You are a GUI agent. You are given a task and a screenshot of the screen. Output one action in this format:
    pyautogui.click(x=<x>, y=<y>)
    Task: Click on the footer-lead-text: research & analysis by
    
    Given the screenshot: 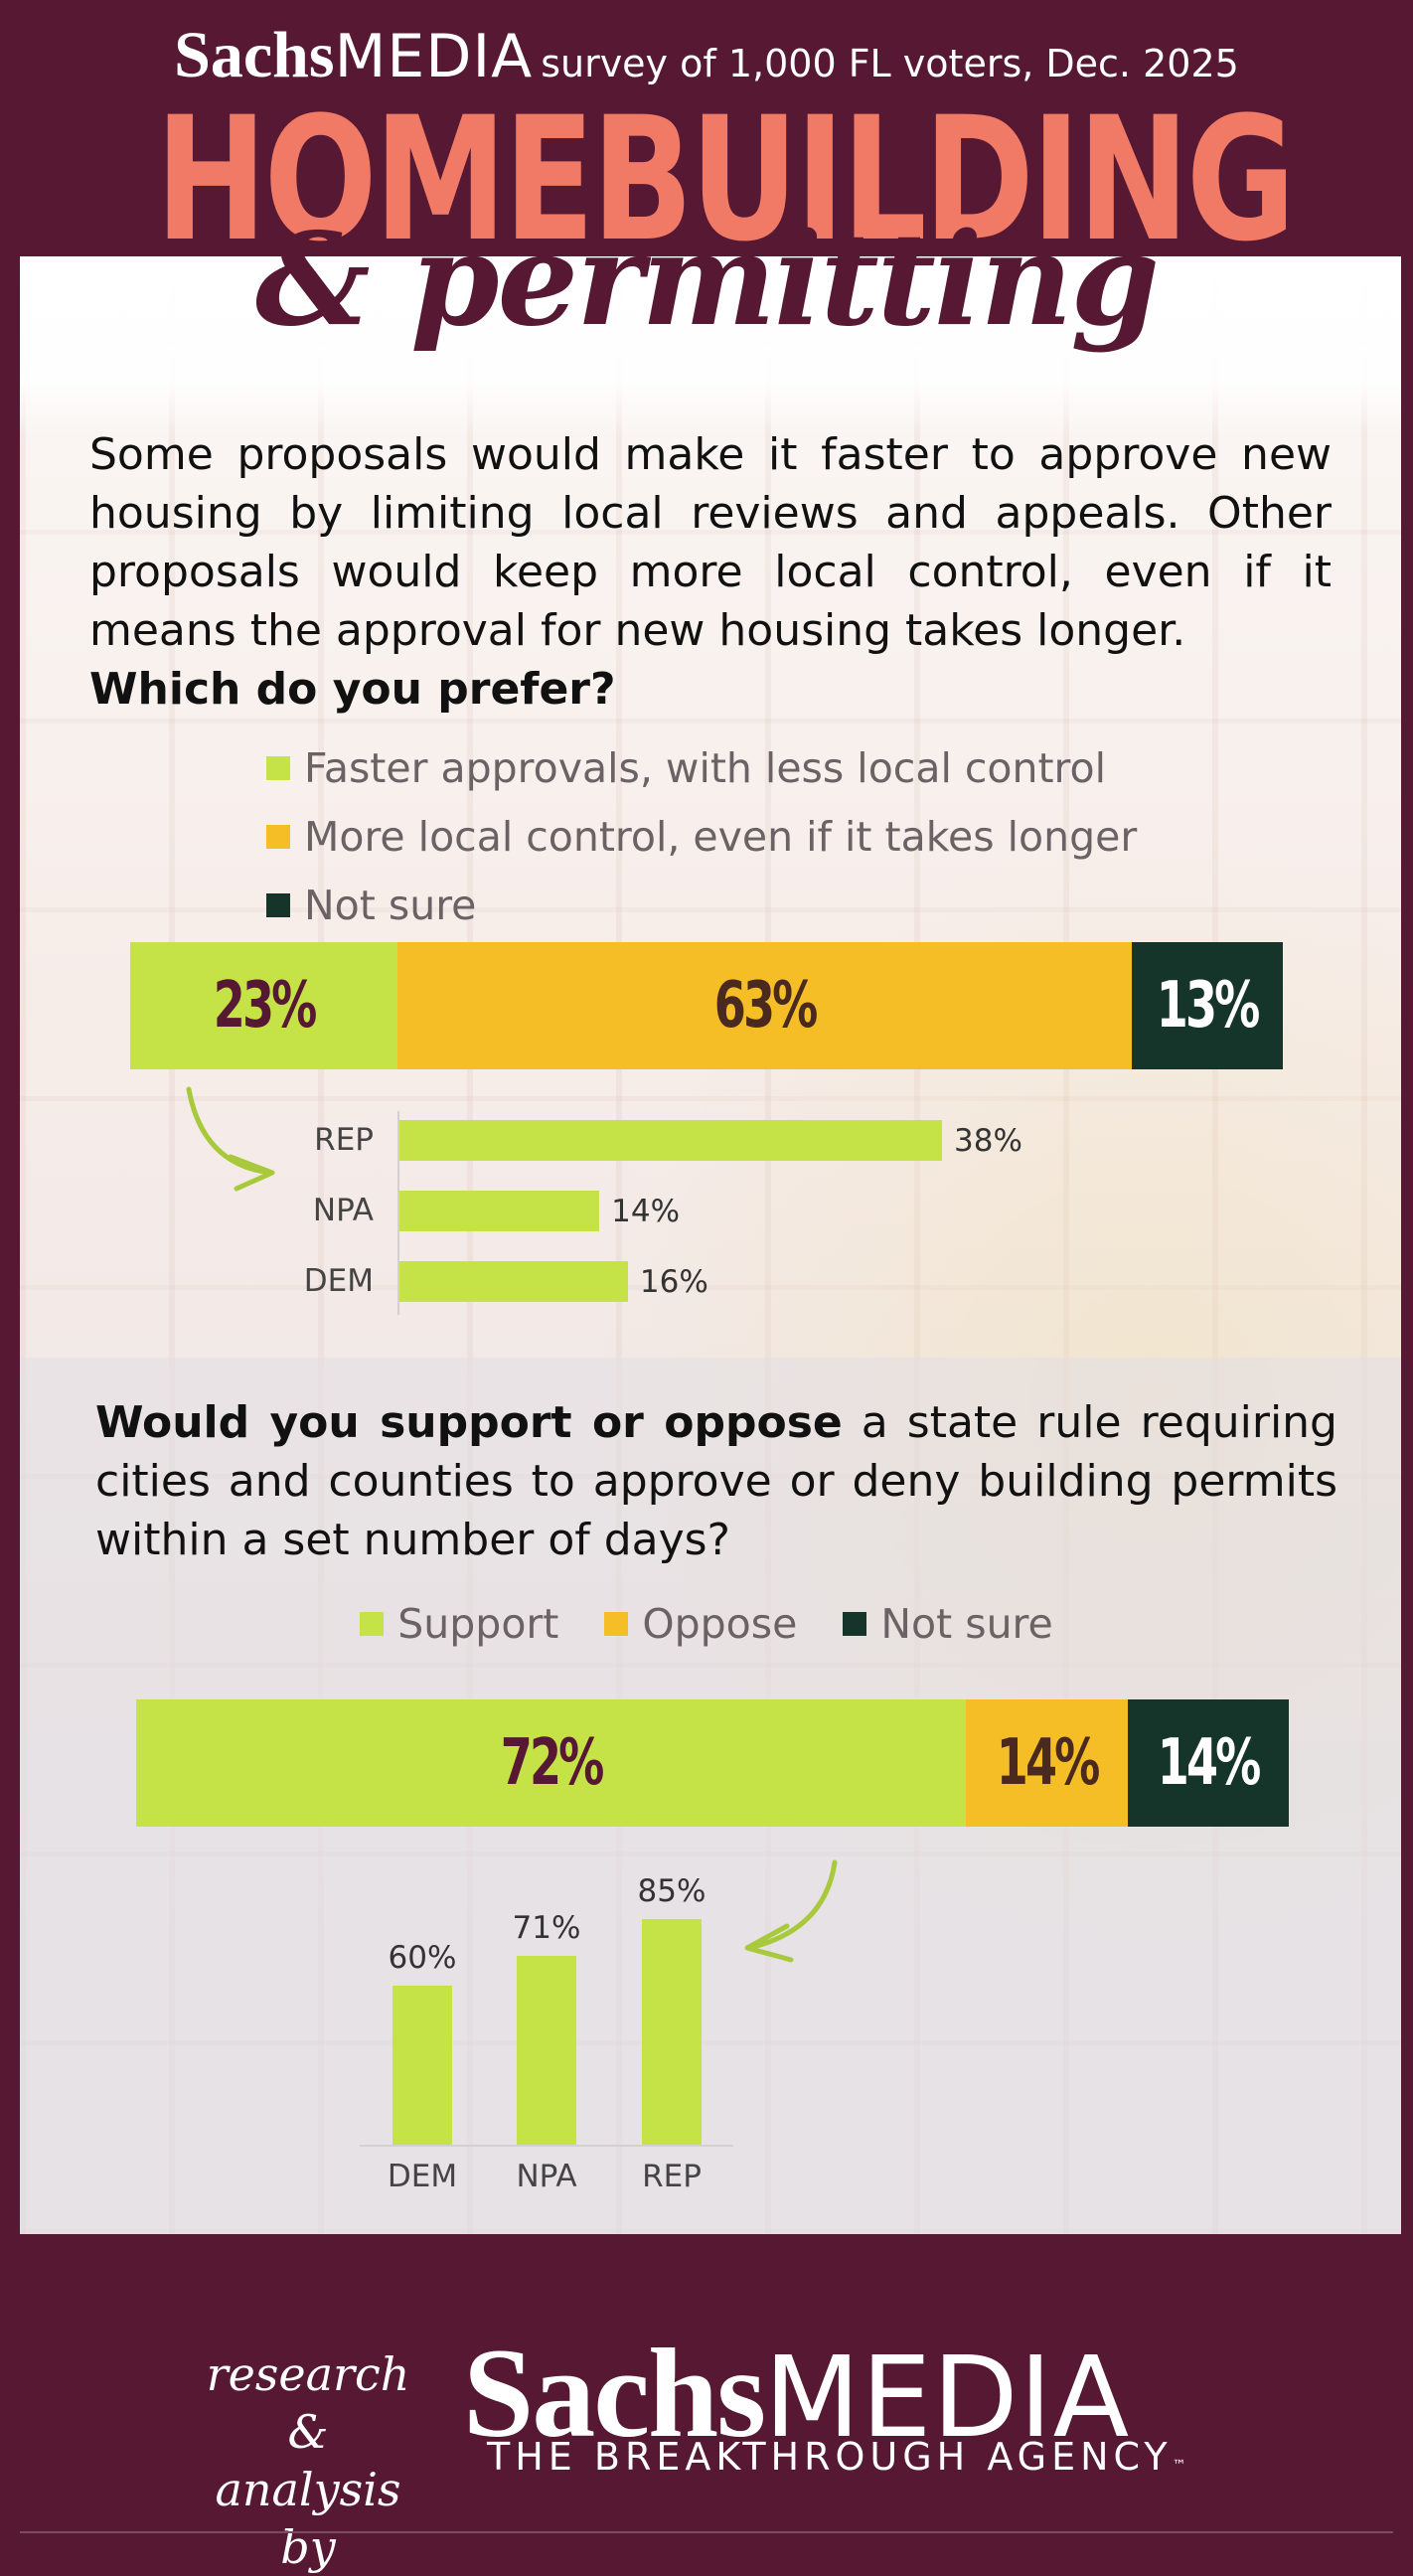 What is the action you would take?
    pyautogui.click(x=308, y=2460)
    